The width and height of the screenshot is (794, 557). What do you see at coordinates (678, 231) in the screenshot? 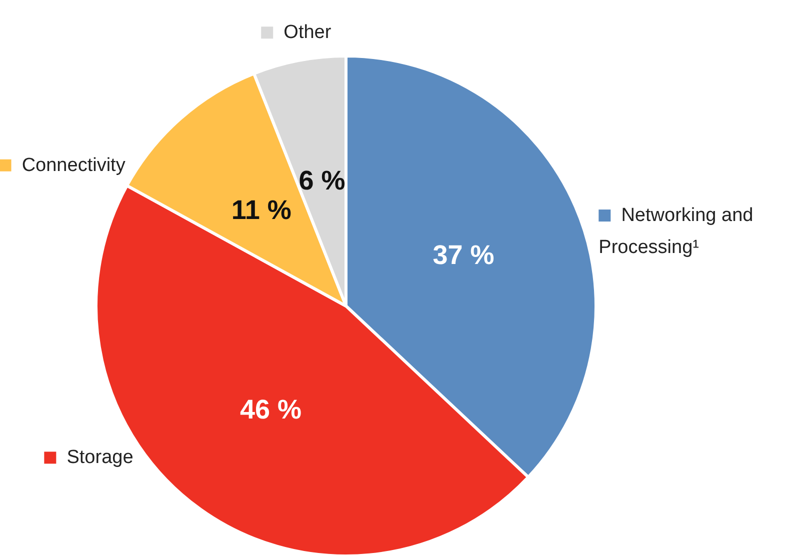
I see `legend-label: Networking and Processing¹` at bounding box center [678, 231].